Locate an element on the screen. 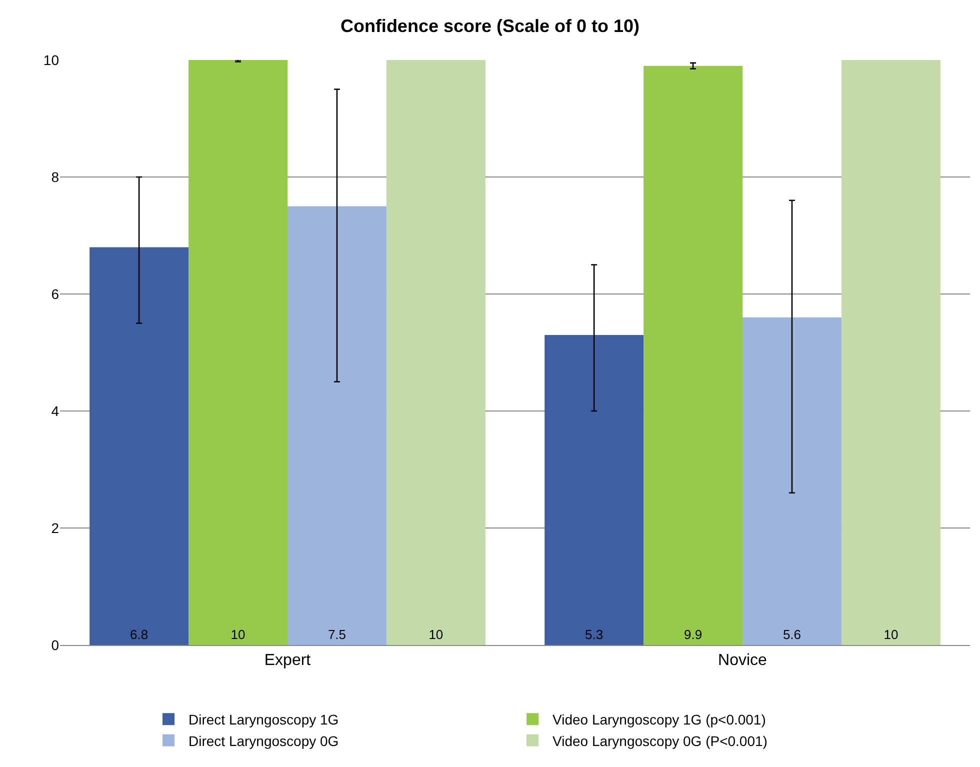 The image size is (980, 767). data-label: 5.6 is located at coordinates (792, 634).